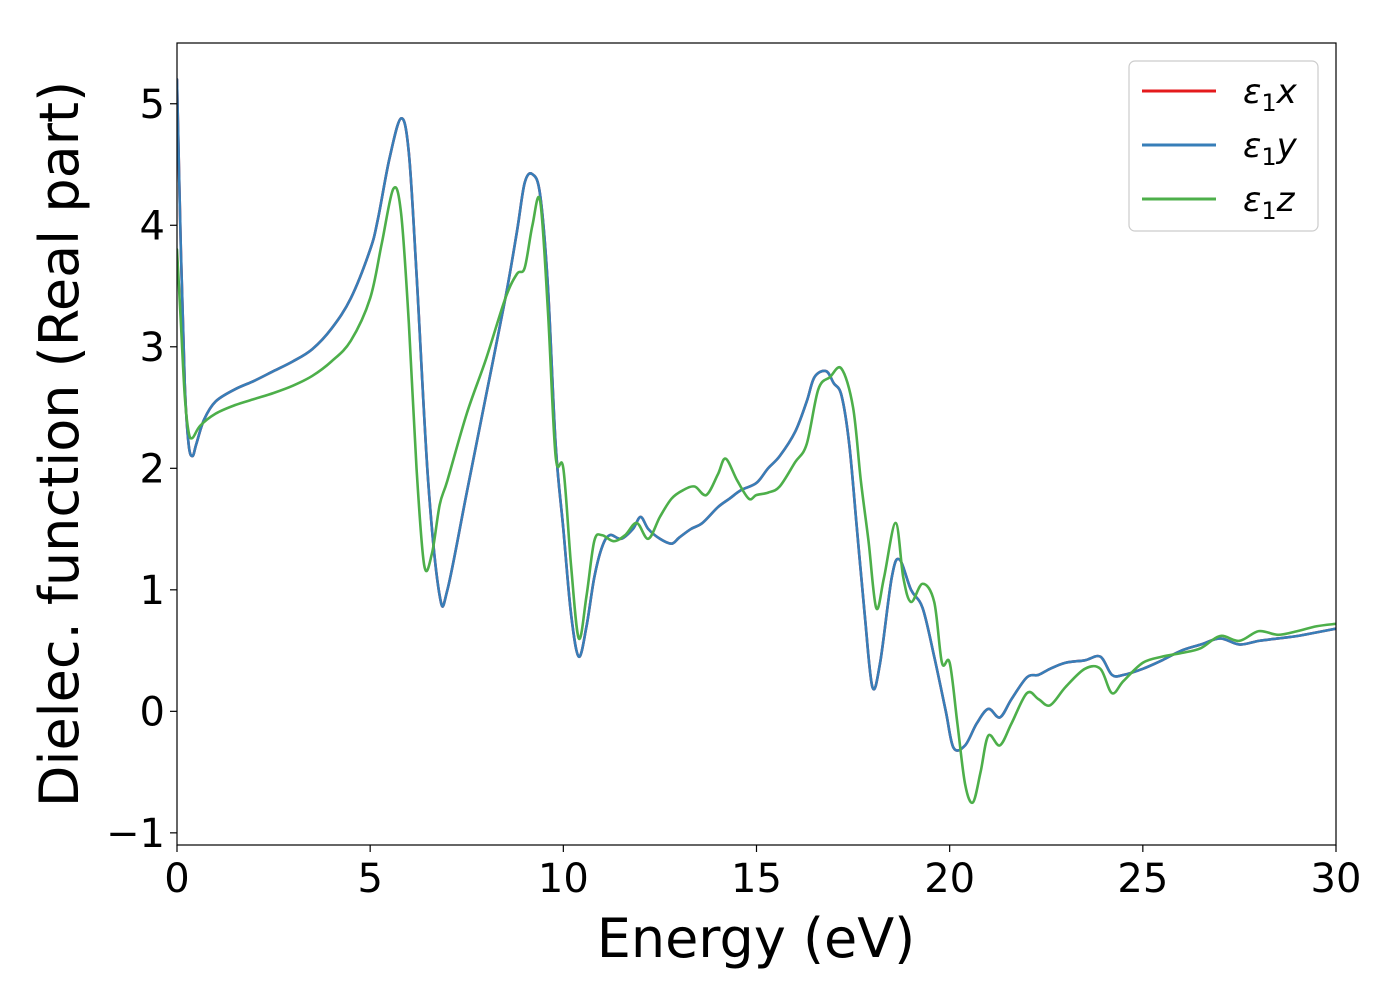  I want to click on y-tick-label: −1, so click(135, 834).